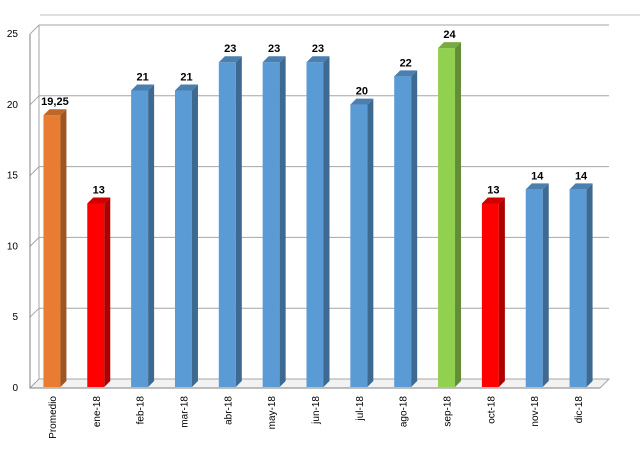  Describe the element at coordinates (272, 413) in the screenshot. I see `x-tick-label: may-18` at that location.